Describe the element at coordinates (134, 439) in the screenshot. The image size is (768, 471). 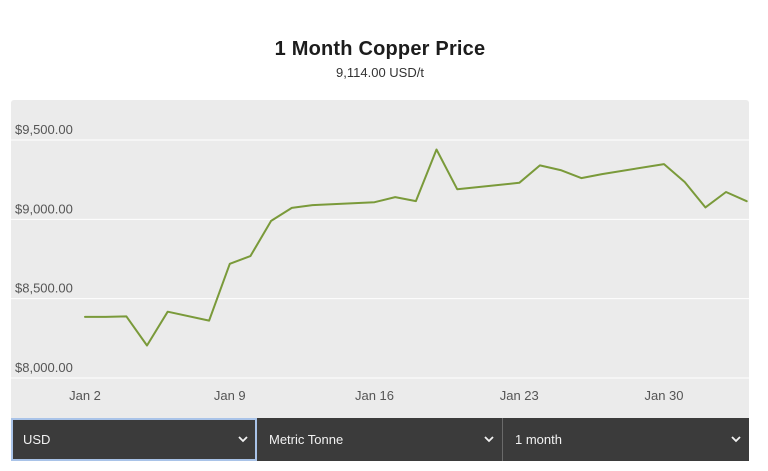
I see `currency-select: USD` at that location.